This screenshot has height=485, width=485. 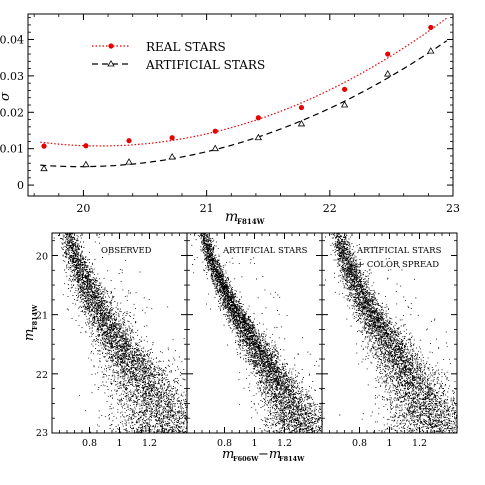 I want to click on cmd-x-axis-label-sub2: F814W, so click(x=292, y=459).